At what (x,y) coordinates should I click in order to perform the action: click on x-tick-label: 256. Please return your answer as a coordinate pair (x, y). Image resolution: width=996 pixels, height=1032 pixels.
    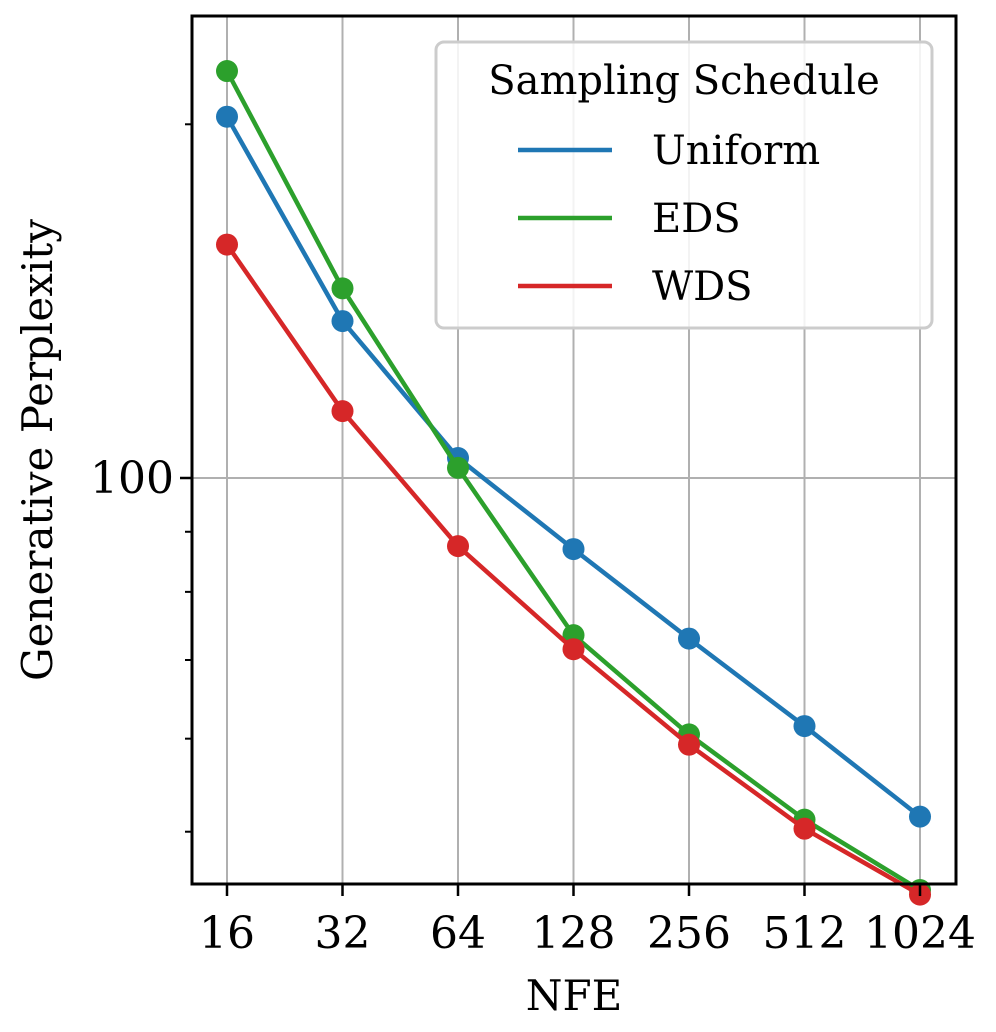
    Looking at the image, I should click on (689, 933).